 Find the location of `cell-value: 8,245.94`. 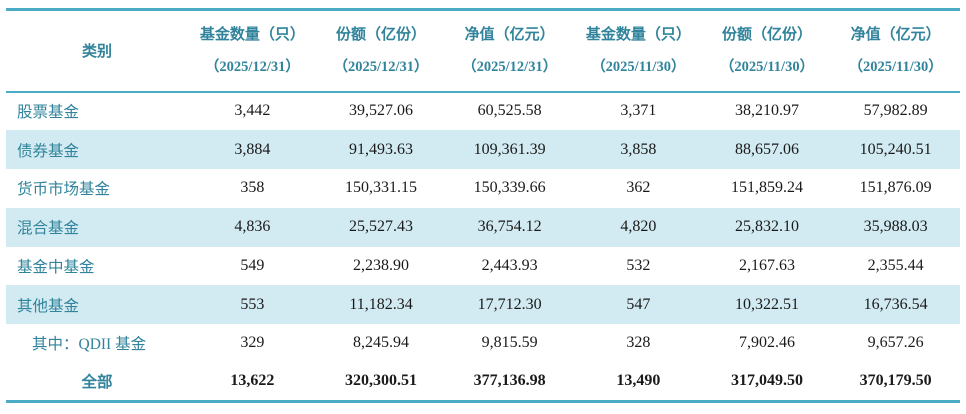

cell-value: 8,245.94 is located at coordinates (381, 343).